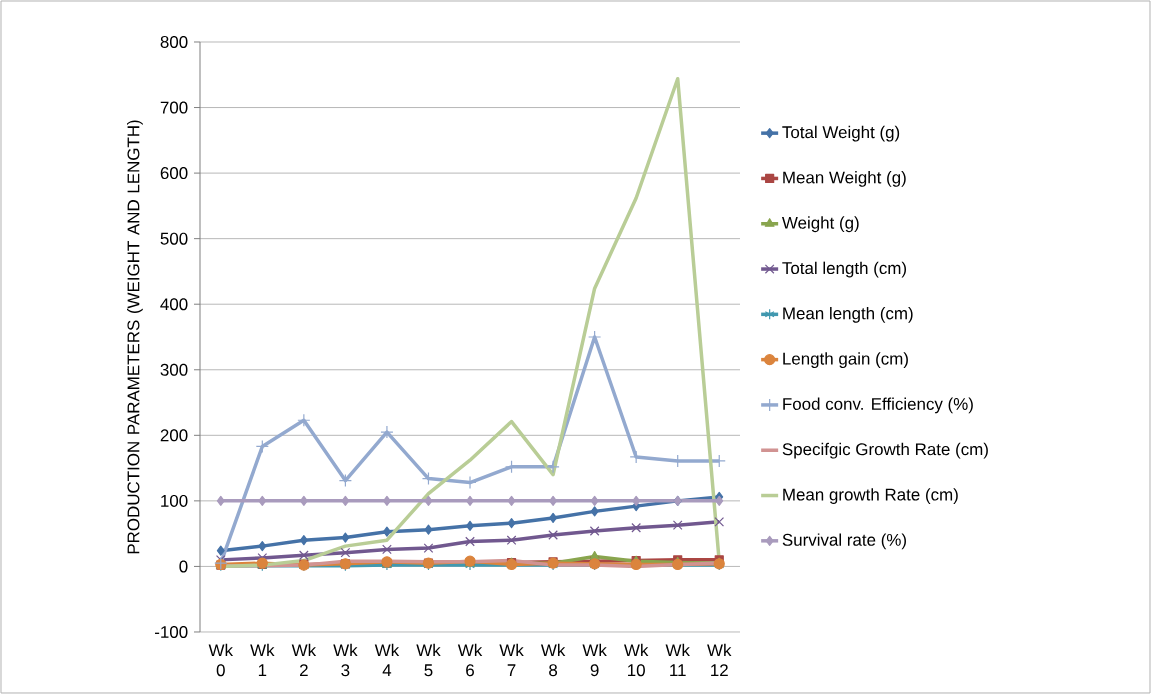 The image size is (1151, 694). Describe the element at coordinates (511, 660) in the screenshot. I see `x-tick-label: Wk 7` at that location.